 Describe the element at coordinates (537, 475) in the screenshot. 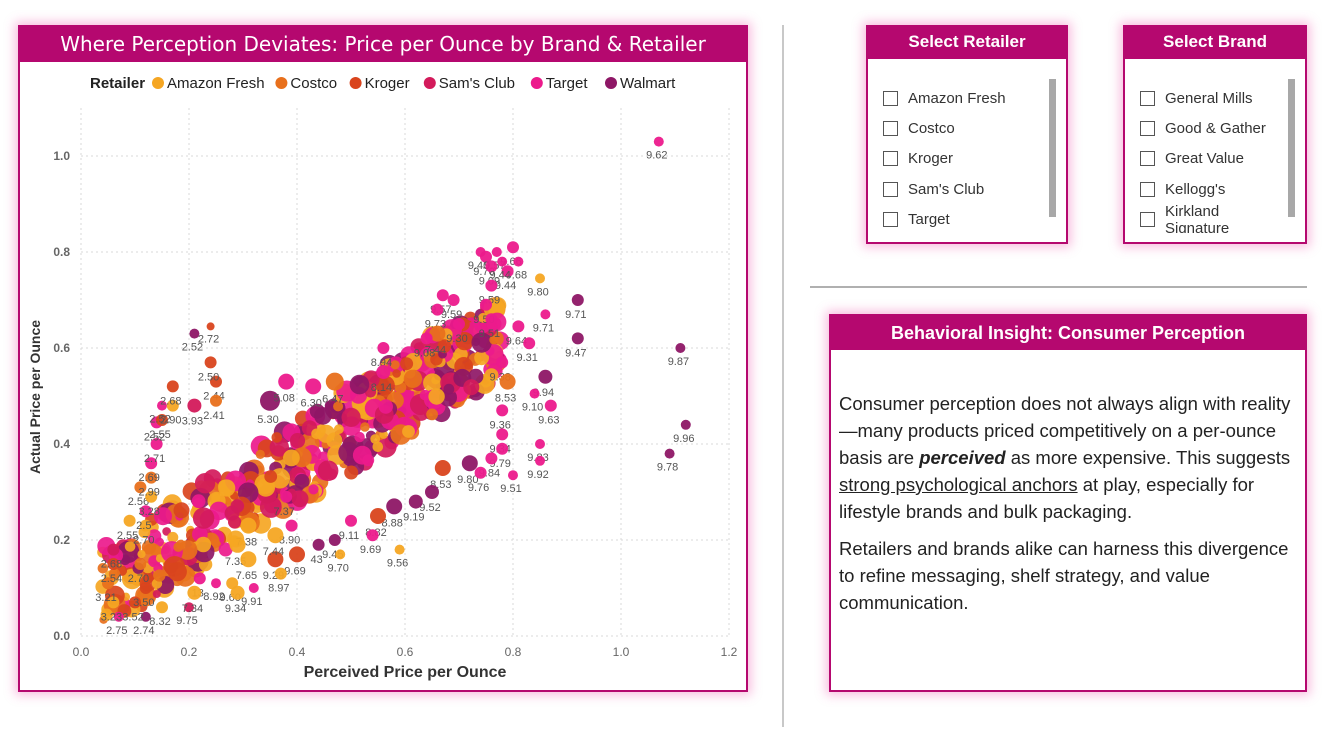

I see `data-label: 9.92` at that location.